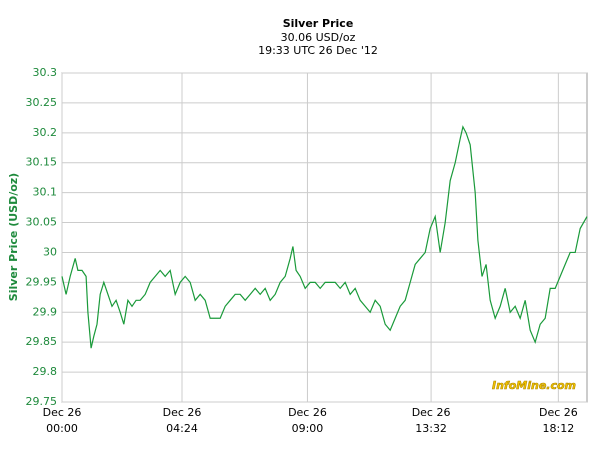 This screenshot has width=600, height=455. I want to click on y-tick-label: 30.25, so click(42, 102).